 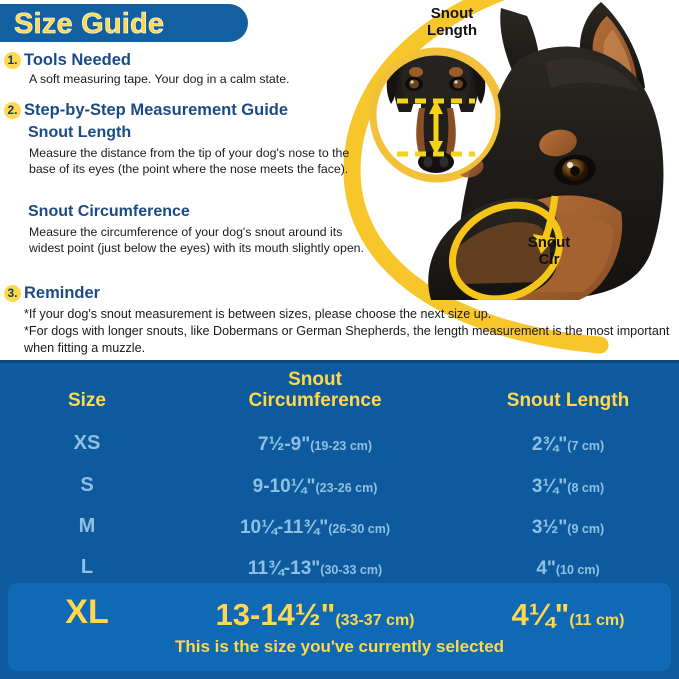 I want to click on row-length: 2¾"(7 cm), so click(x=568, y=445).